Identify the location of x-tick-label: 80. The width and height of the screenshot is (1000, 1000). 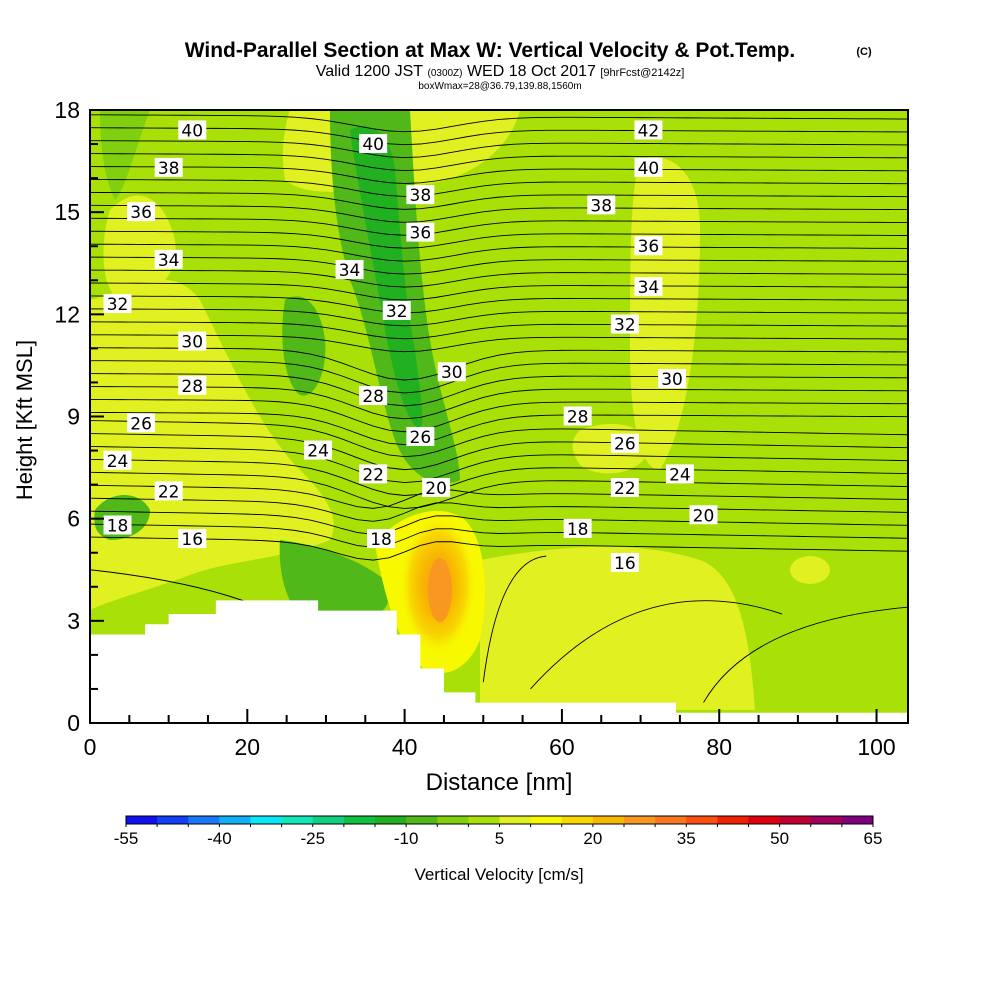
(719, 747).